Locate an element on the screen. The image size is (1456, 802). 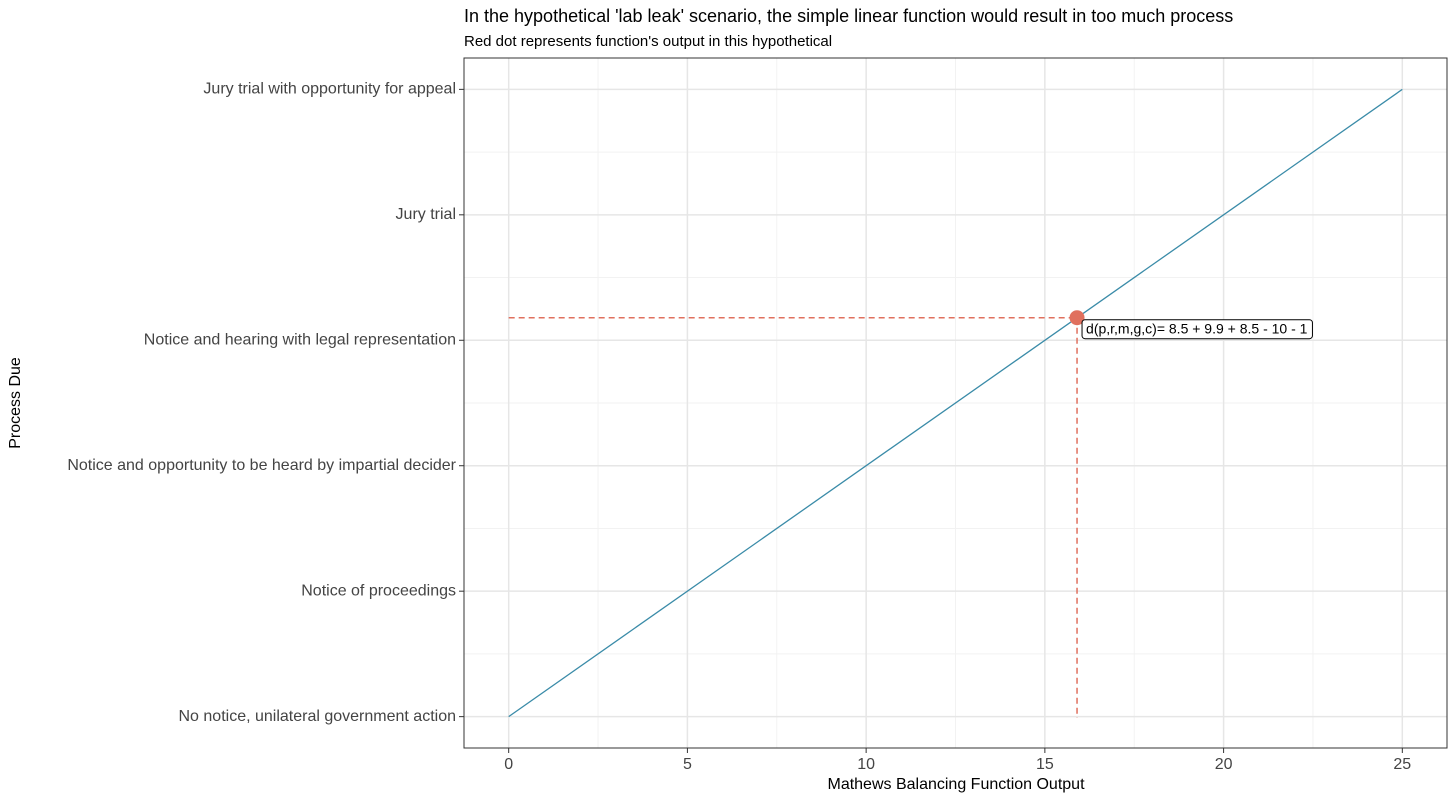
annotation-box is located at coordinates (1197, 329).